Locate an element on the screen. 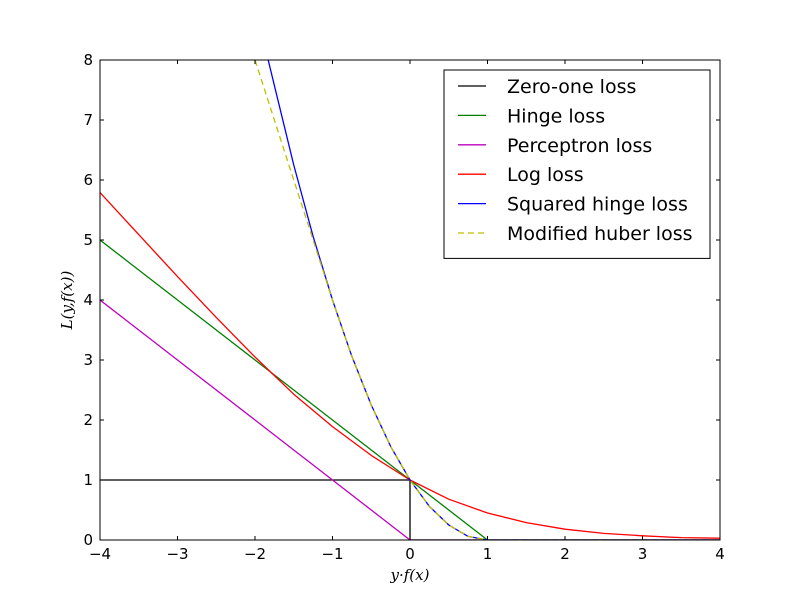 The image size is (800, 604). x-tick-label: 1 is located at coordinates (488, 554).